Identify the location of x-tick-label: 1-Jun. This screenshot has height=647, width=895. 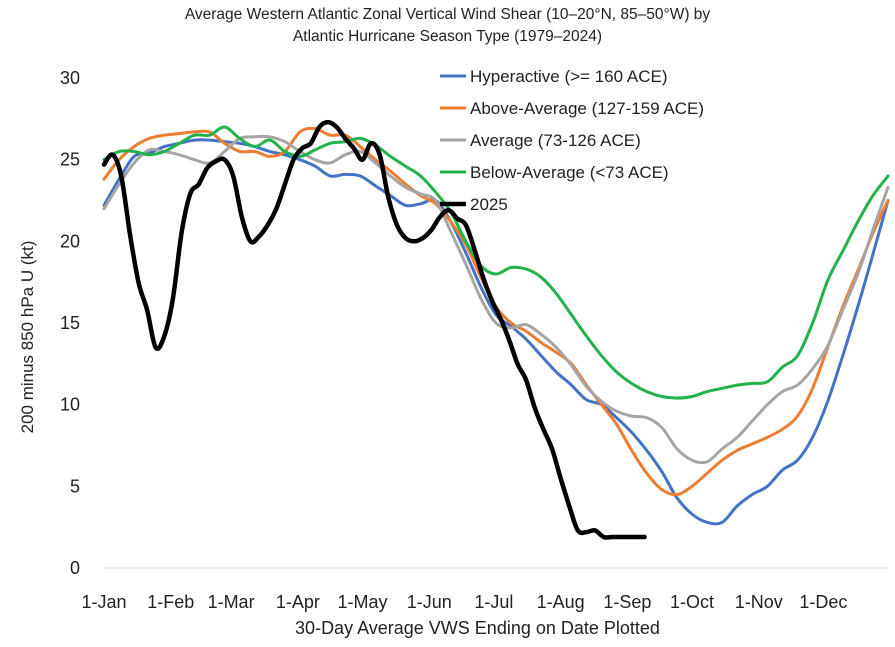
(429, 602).